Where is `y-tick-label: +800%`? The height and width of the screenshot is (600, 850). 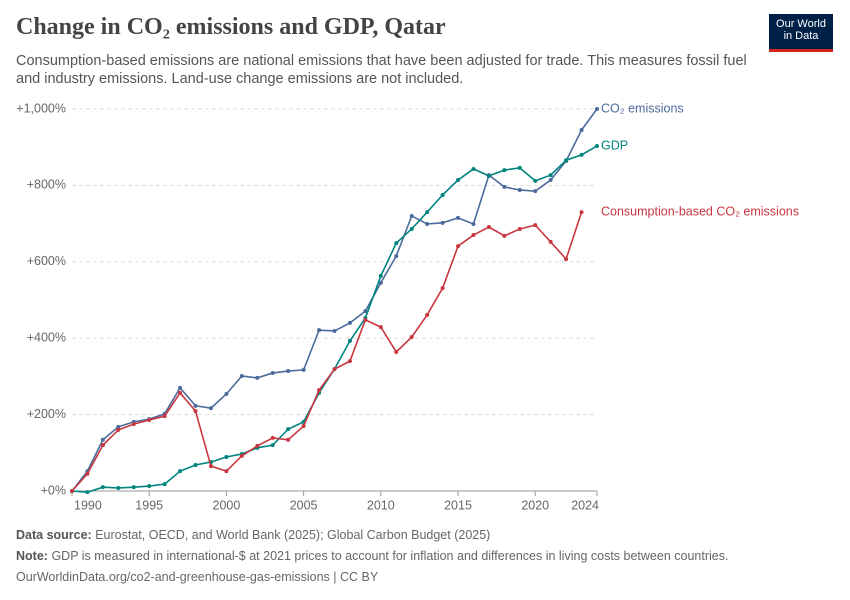
y-tick-label: +800% is located at coordinates (46, 185).